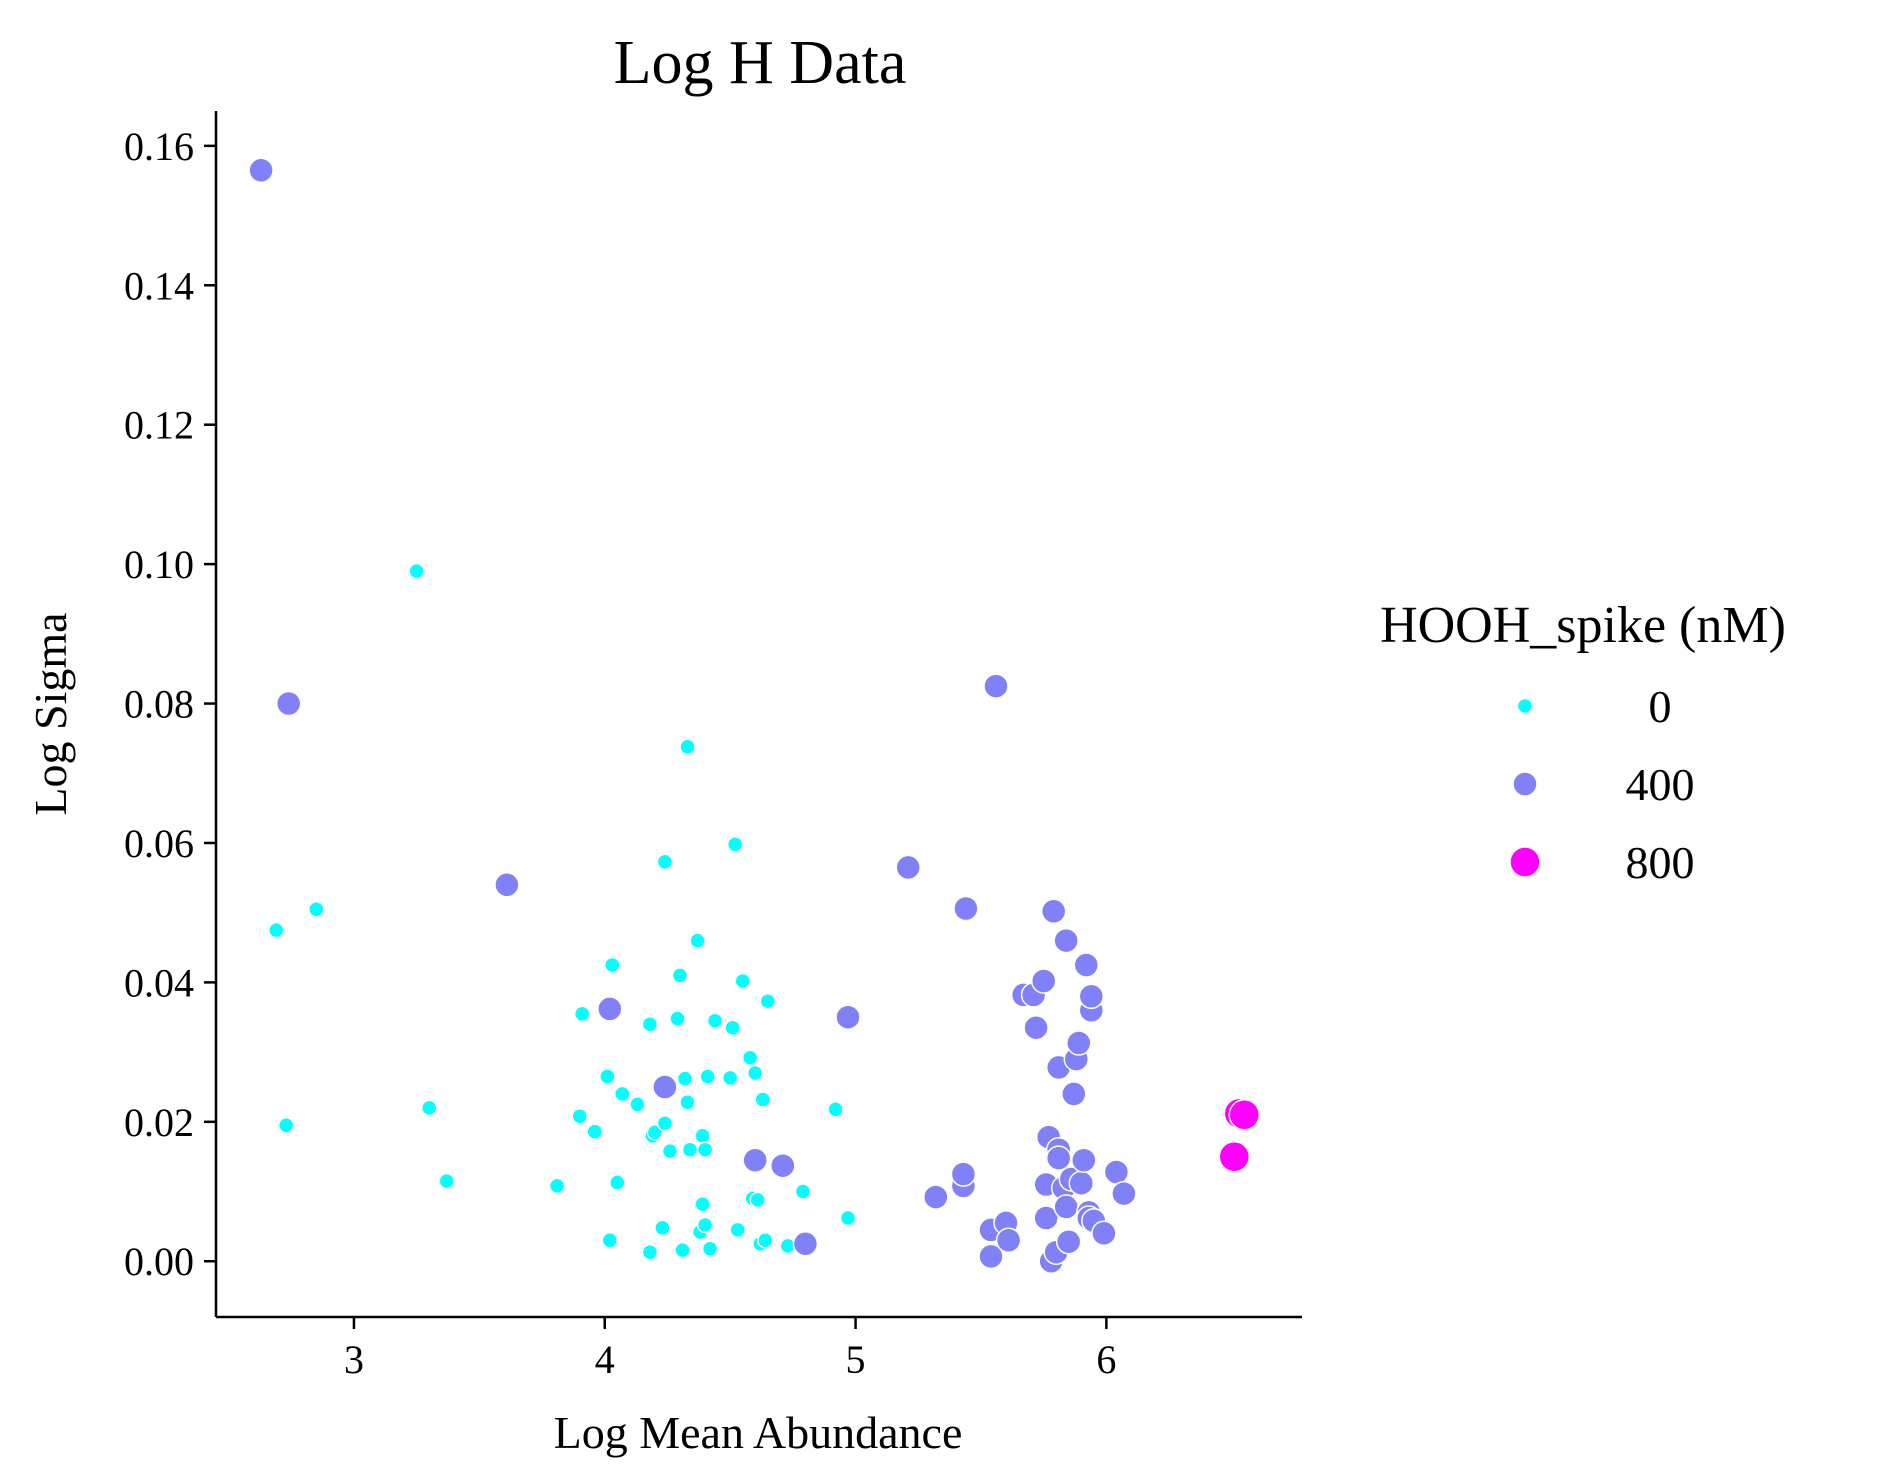 This screenshot has height=1471, width=1886. I want to click on y-tick-label: 0.02, so click(159, 1122).